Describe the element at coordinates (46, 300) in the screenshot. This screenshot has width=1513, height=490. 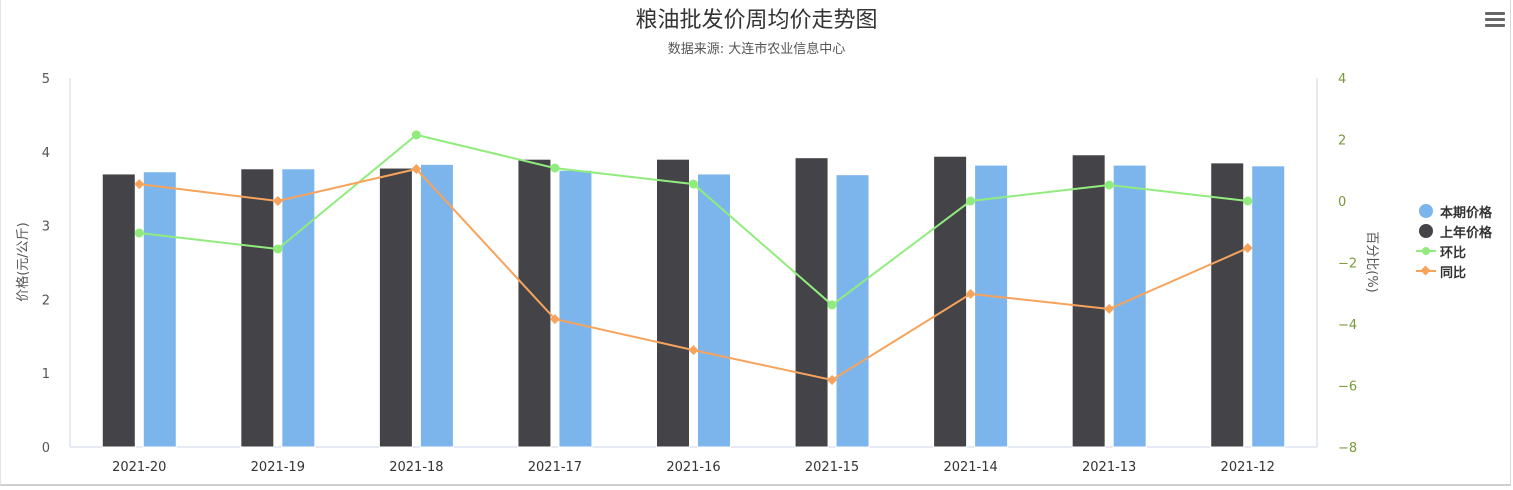
I see `left-axis-tick: 2` at that location.